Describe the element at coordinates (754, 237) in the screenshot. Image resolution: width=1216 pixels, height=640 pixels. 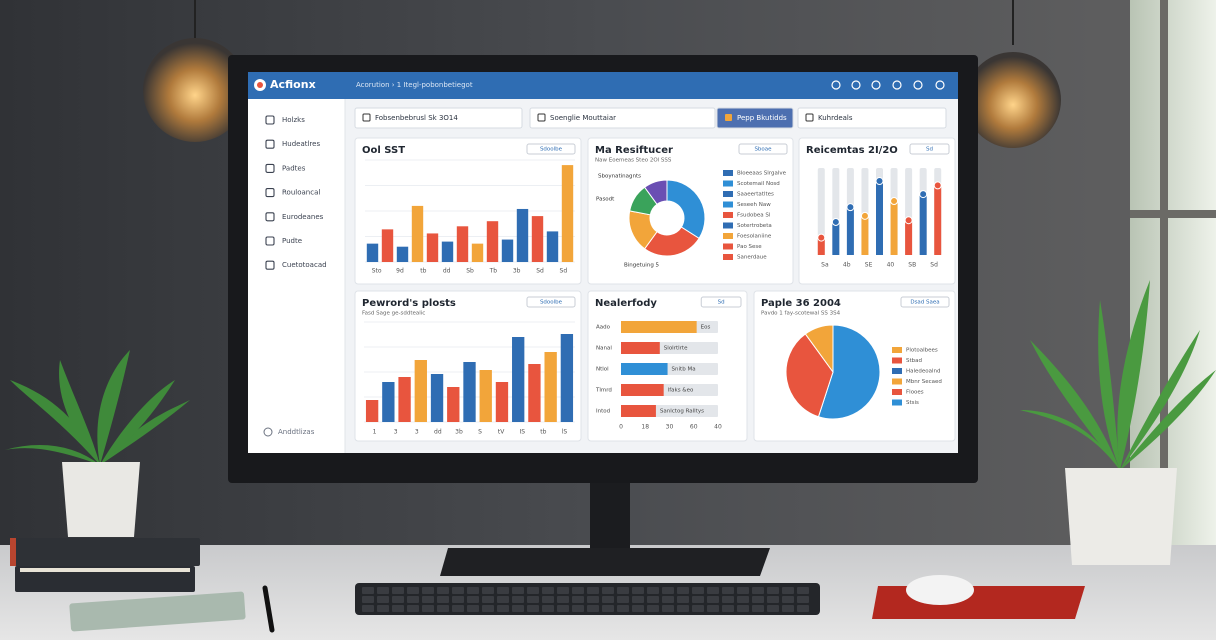
I see `legend-label: Foesolaniine` at that location.